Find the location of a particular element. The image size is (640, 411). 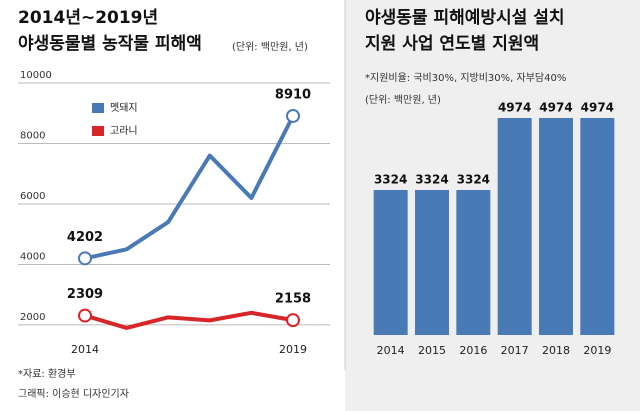

y-tick-label: 6000 is located at coordinates (32, 196).